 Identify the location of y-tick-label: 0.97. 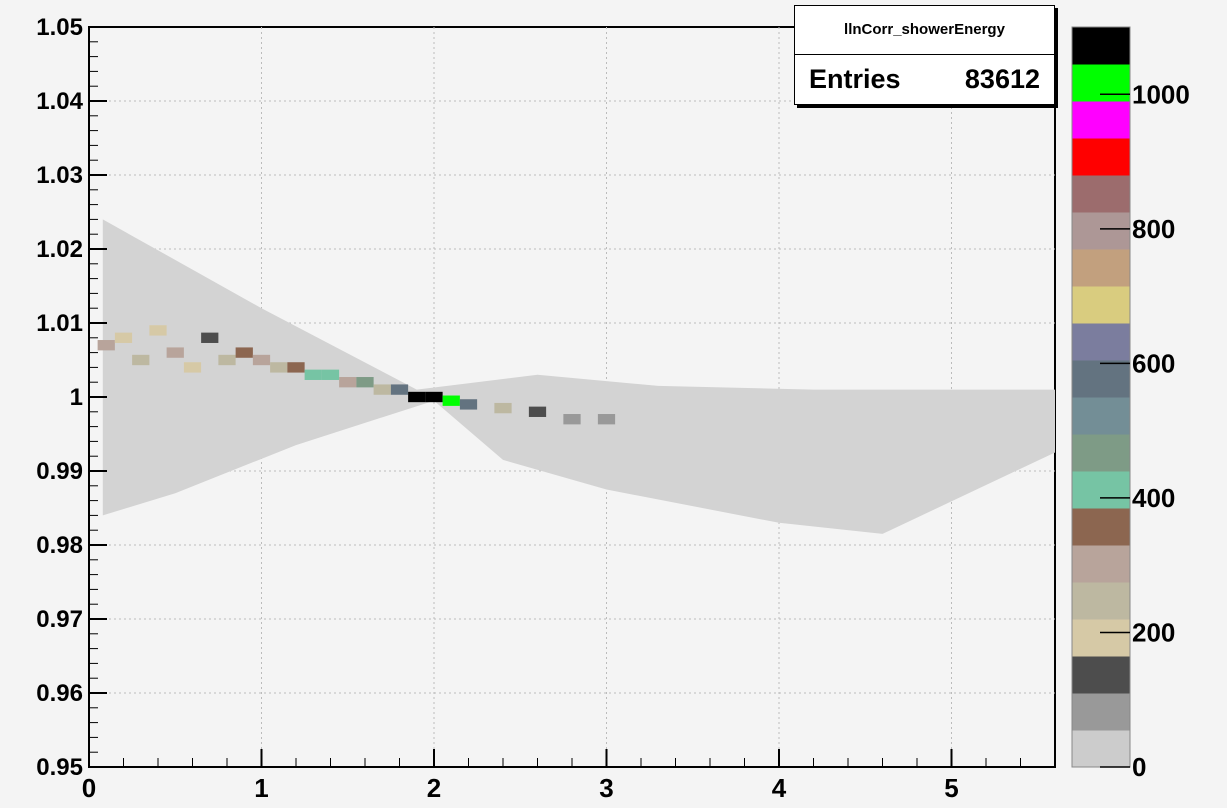
(59, 619).